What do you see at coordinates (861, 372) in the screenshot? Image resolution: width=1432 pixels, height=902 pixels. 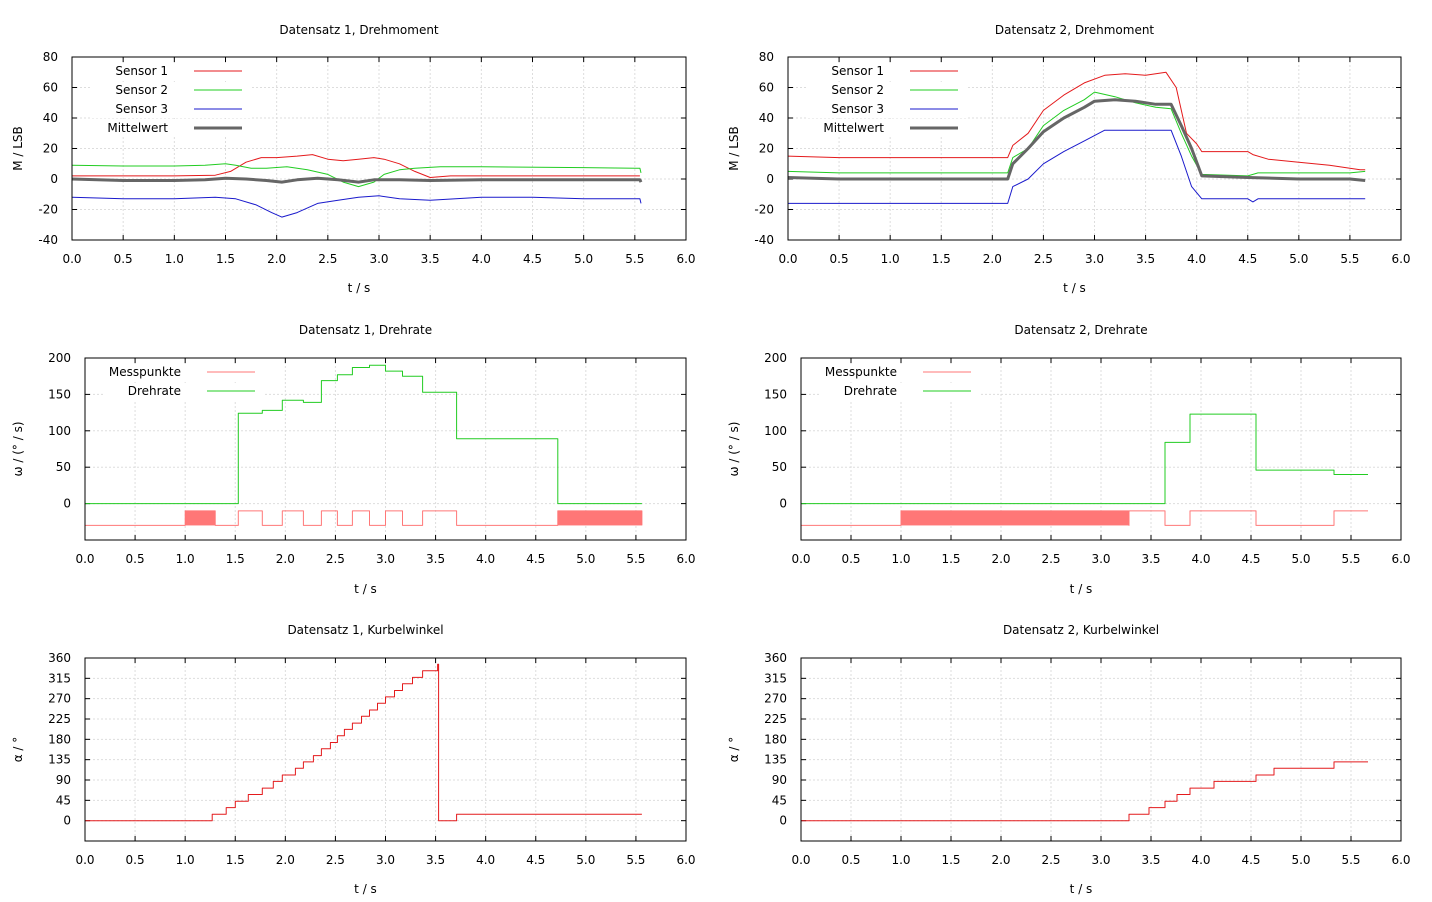 I see `legend-label: Messpunkte` at bounding box center [861, 372].